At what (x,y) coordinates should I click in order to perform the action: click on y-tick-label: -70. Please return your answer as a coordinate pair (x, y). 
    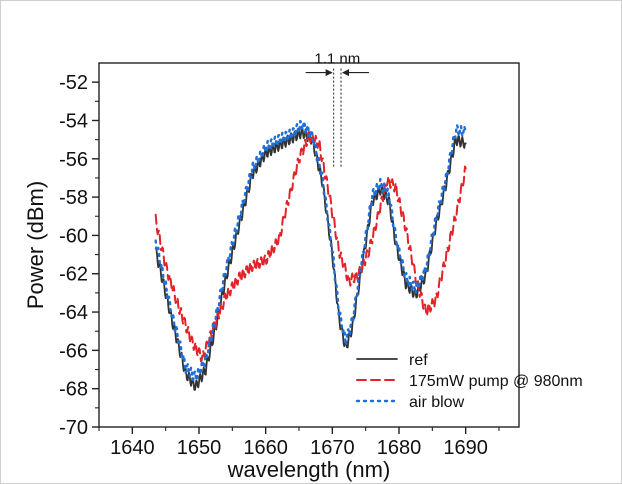
    Looking at the image, I should click on (73, 428).